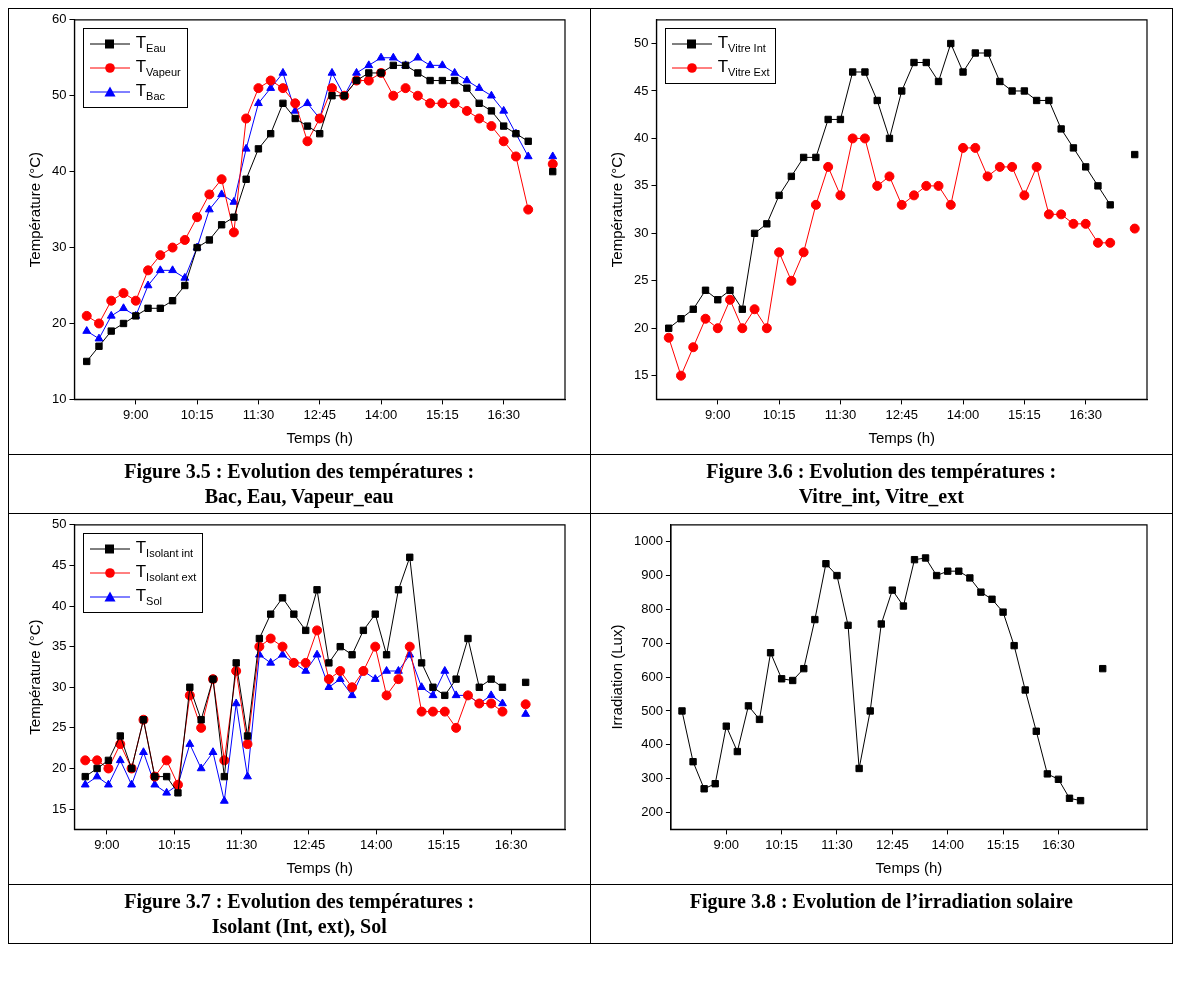 This screenshot has height=992, width=1179. I want to click on legend-label: T$_{Eau}$, so click(150, 44).